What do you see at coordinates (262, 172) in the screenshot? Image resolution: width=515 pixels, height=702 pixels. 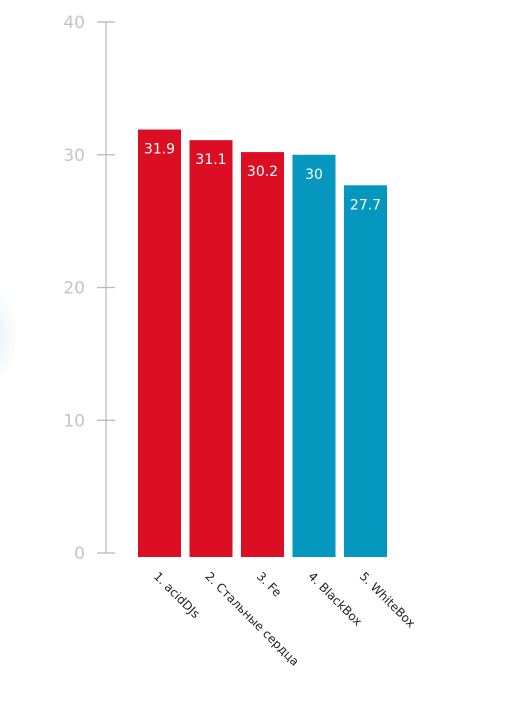 I see `bar-value-label: 30.2` at bounding box center [262, 172].